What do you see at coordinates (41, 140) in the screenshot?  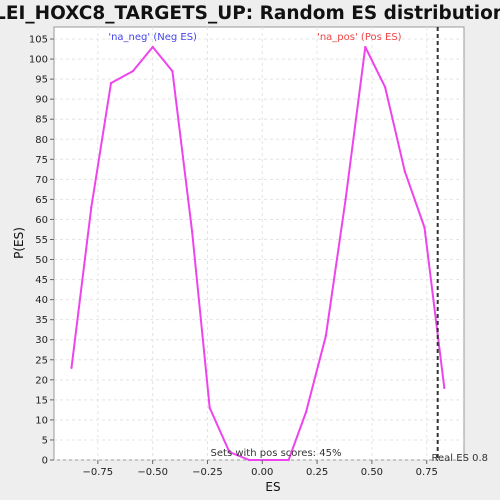 I see `y-tick-label: 80` at bounding box center [41, 140].